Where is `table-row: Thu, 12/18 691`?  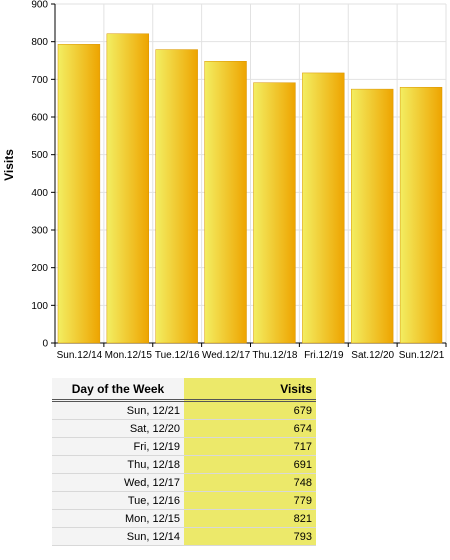 table-row: Thu, 12/18 691 is located at coordinates (184, 464).